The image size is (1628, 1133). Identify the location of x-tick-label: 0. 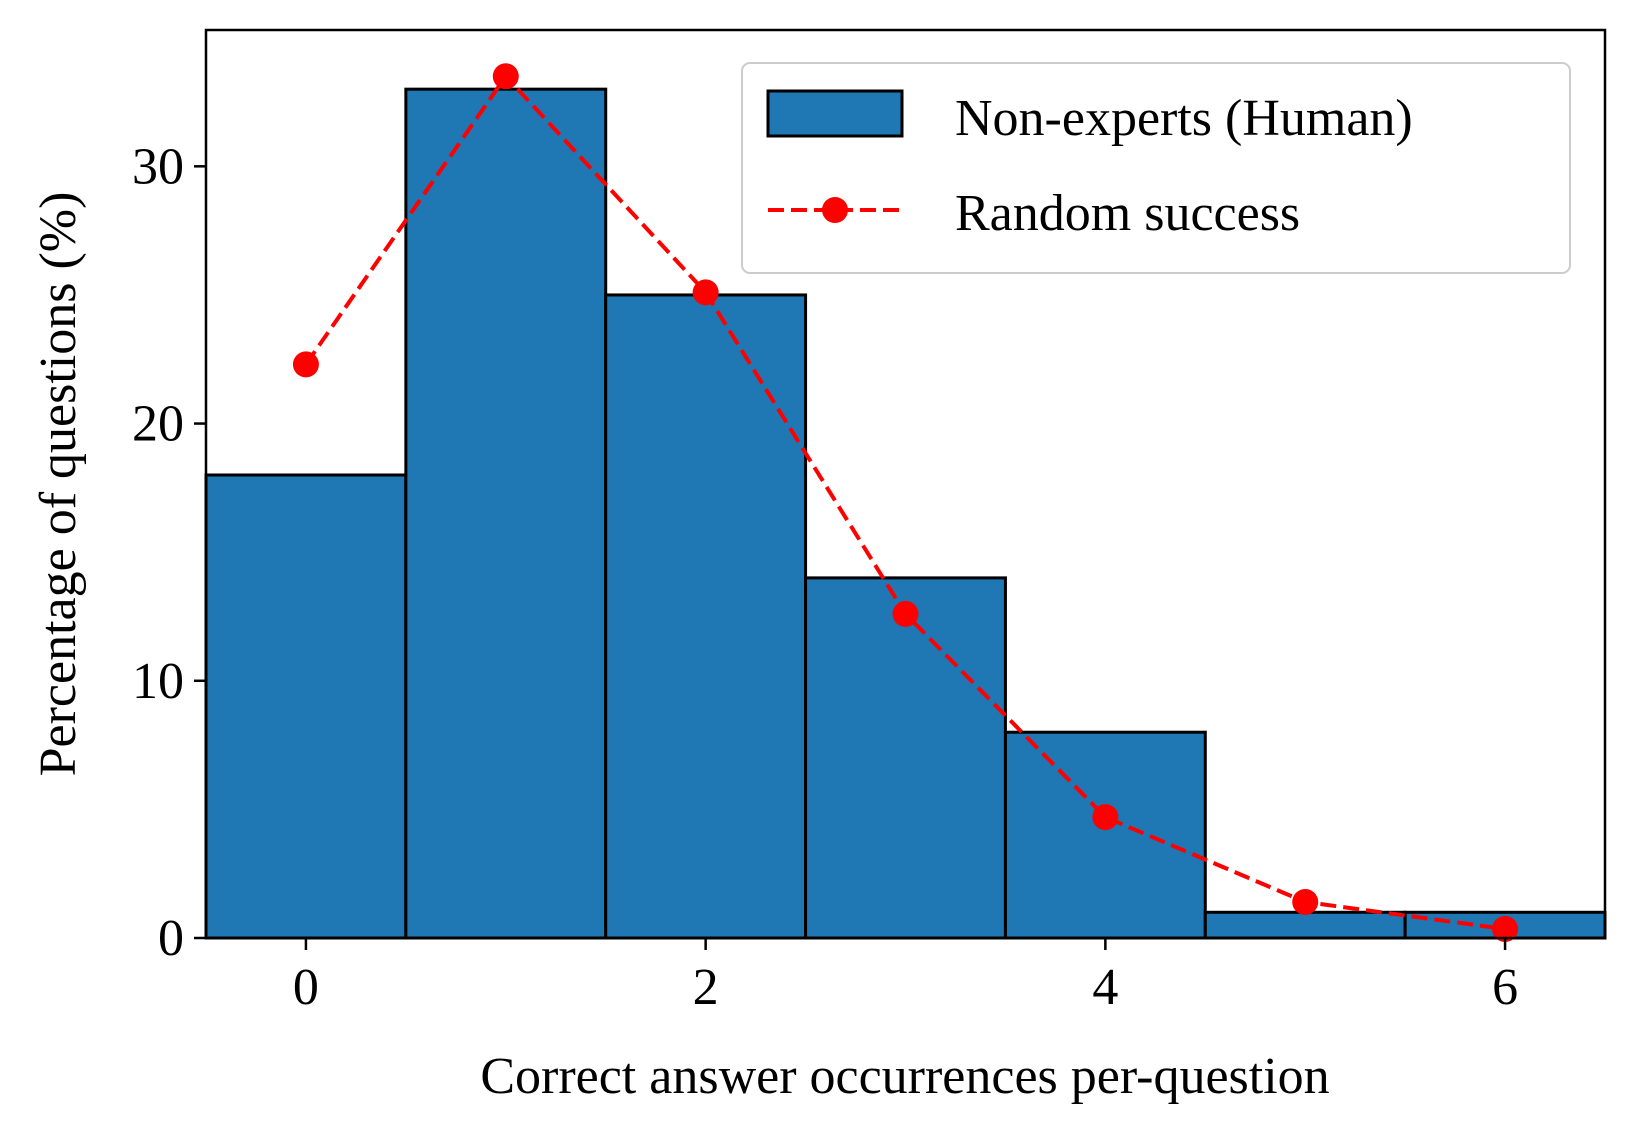
(306, 987).